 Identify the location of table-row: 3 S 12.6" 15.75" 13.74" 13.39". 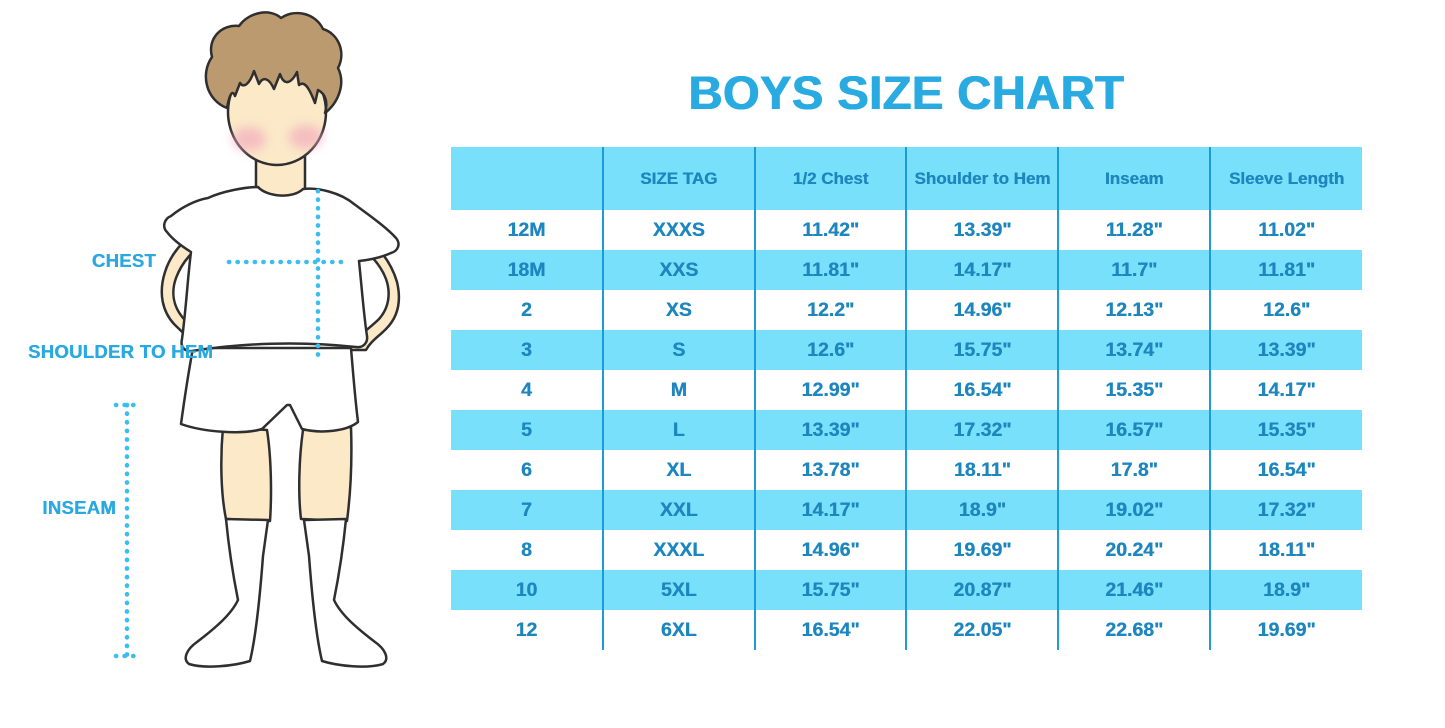
(906, 350).